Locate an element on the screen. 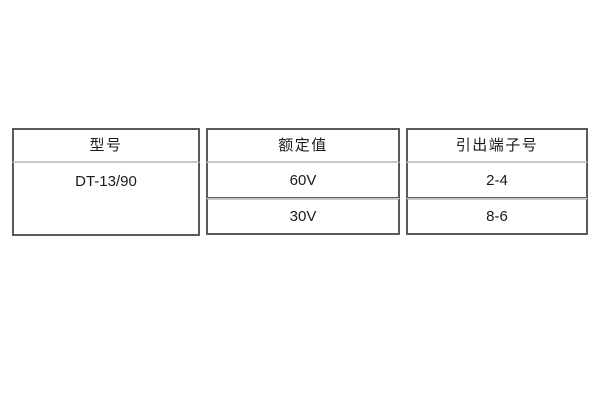  table-cell-terminal-row2: 8-6 is located at coordinates (497, 216).